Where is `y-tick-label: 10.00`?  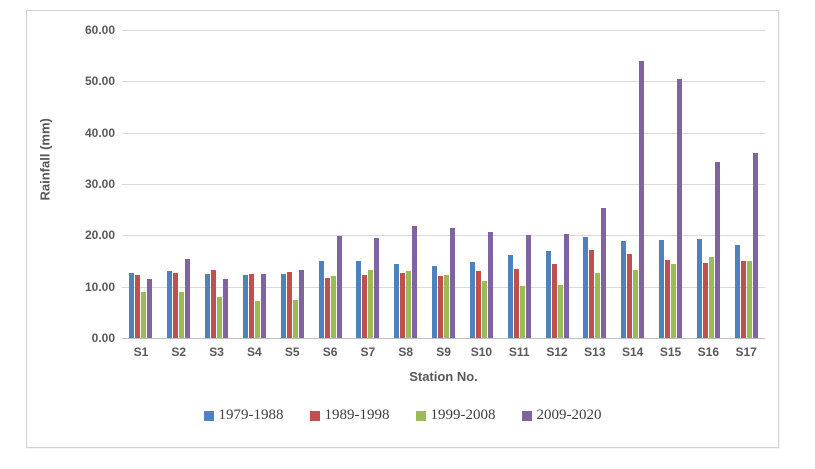
y-tick-label: 10.00 is located at coordinates (99, 286).